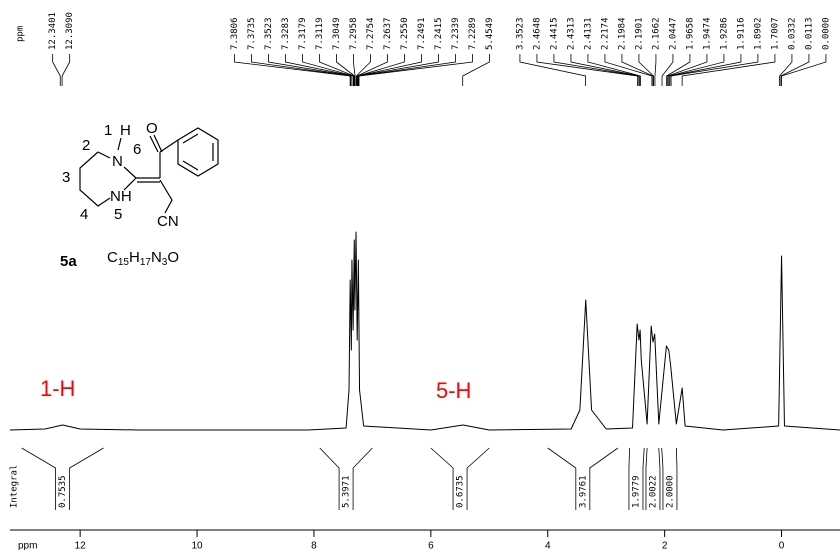  Describe the element at coordinates (371, 33) in the screenshot. I see `peak-label: 7.2754` at that location.